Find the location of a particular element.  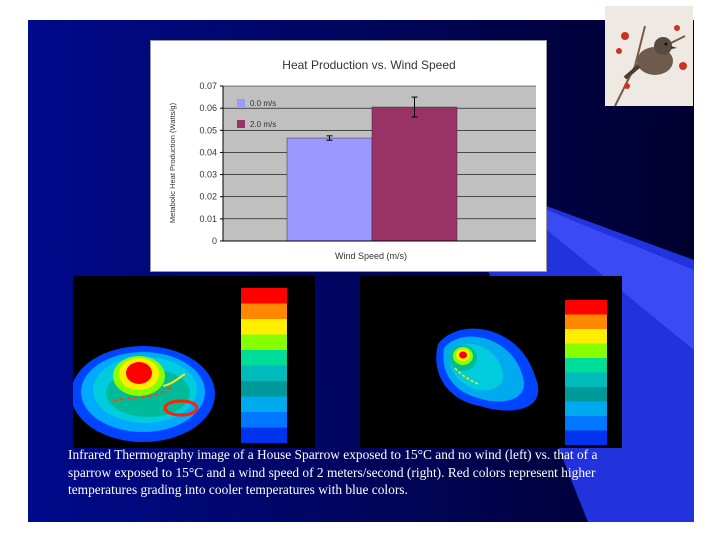

legend: 0.0 m/s 2.0 m/s is located at coordinates (256, 114).